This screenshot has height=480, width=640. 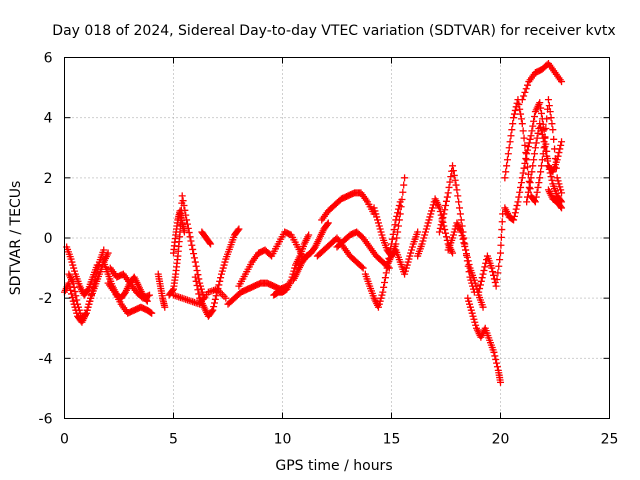 I want to click on y-tick-label: -6, so click(x=46, y=420).